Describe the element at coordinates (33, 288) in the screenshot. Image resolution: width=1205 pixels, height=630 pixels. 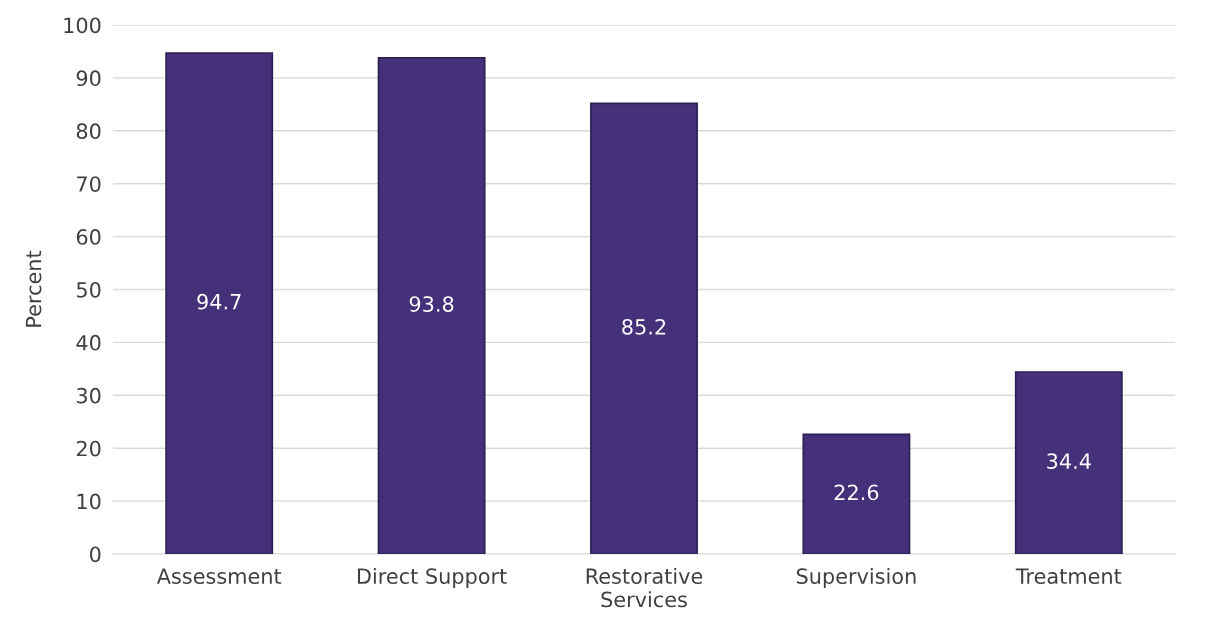
I see `y-axis-title: Percent` at that location.